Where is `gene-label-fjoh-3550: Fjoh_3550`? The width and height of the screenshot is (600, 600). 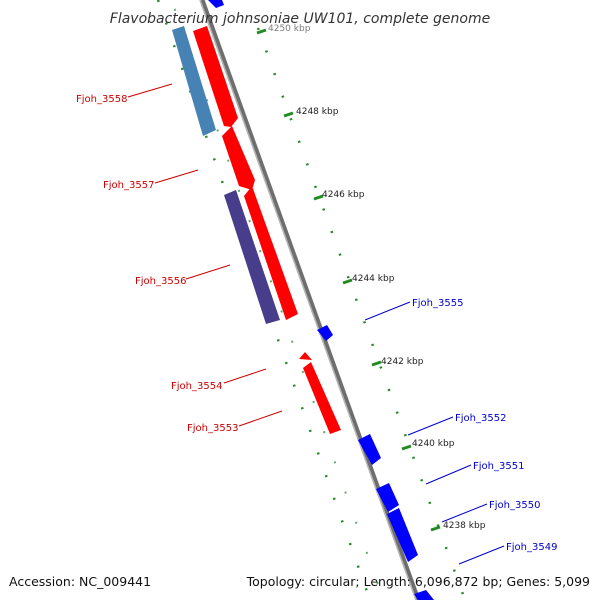
gene-label-fjoh-3550: Fjoh_3550 is located at coordinates (514, 505).